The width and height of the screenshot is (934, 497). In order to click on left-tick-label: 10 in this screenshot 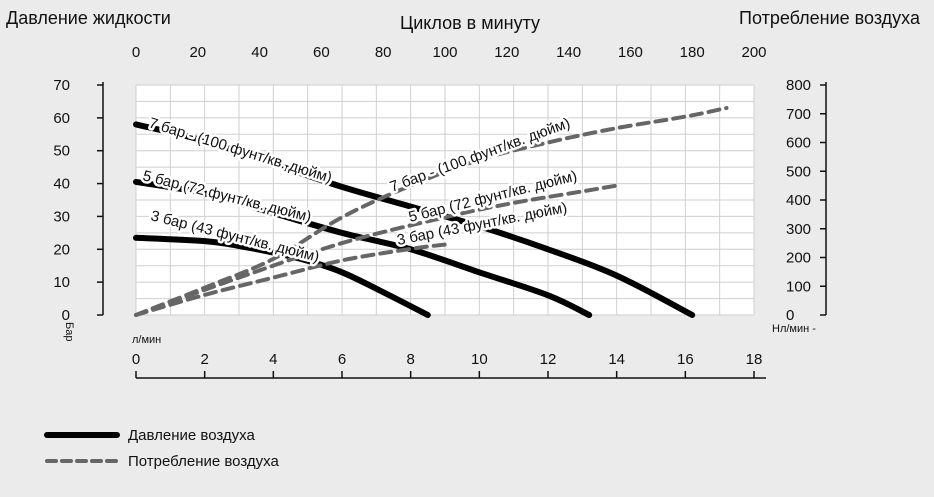, I will do `click(61, 282)`.